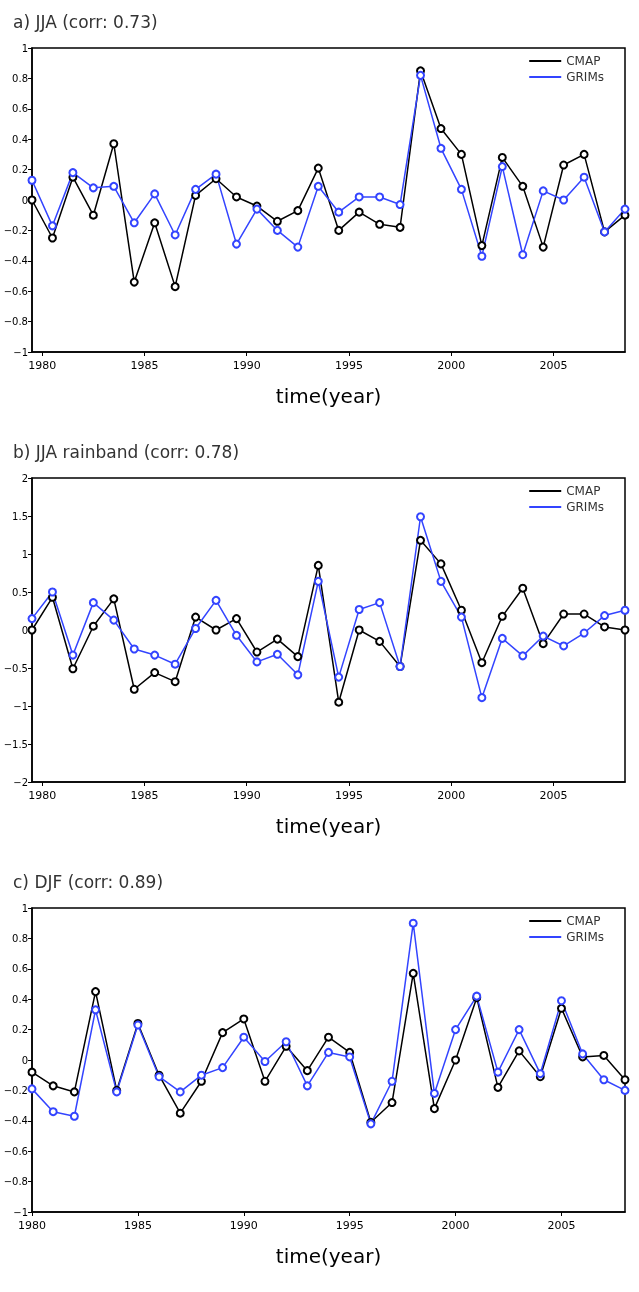 This screenshot has height=1292, width=639. Describe the element at coordinates (24, 478) in the screenshot. I see `y-tick-label: 2` at that location.